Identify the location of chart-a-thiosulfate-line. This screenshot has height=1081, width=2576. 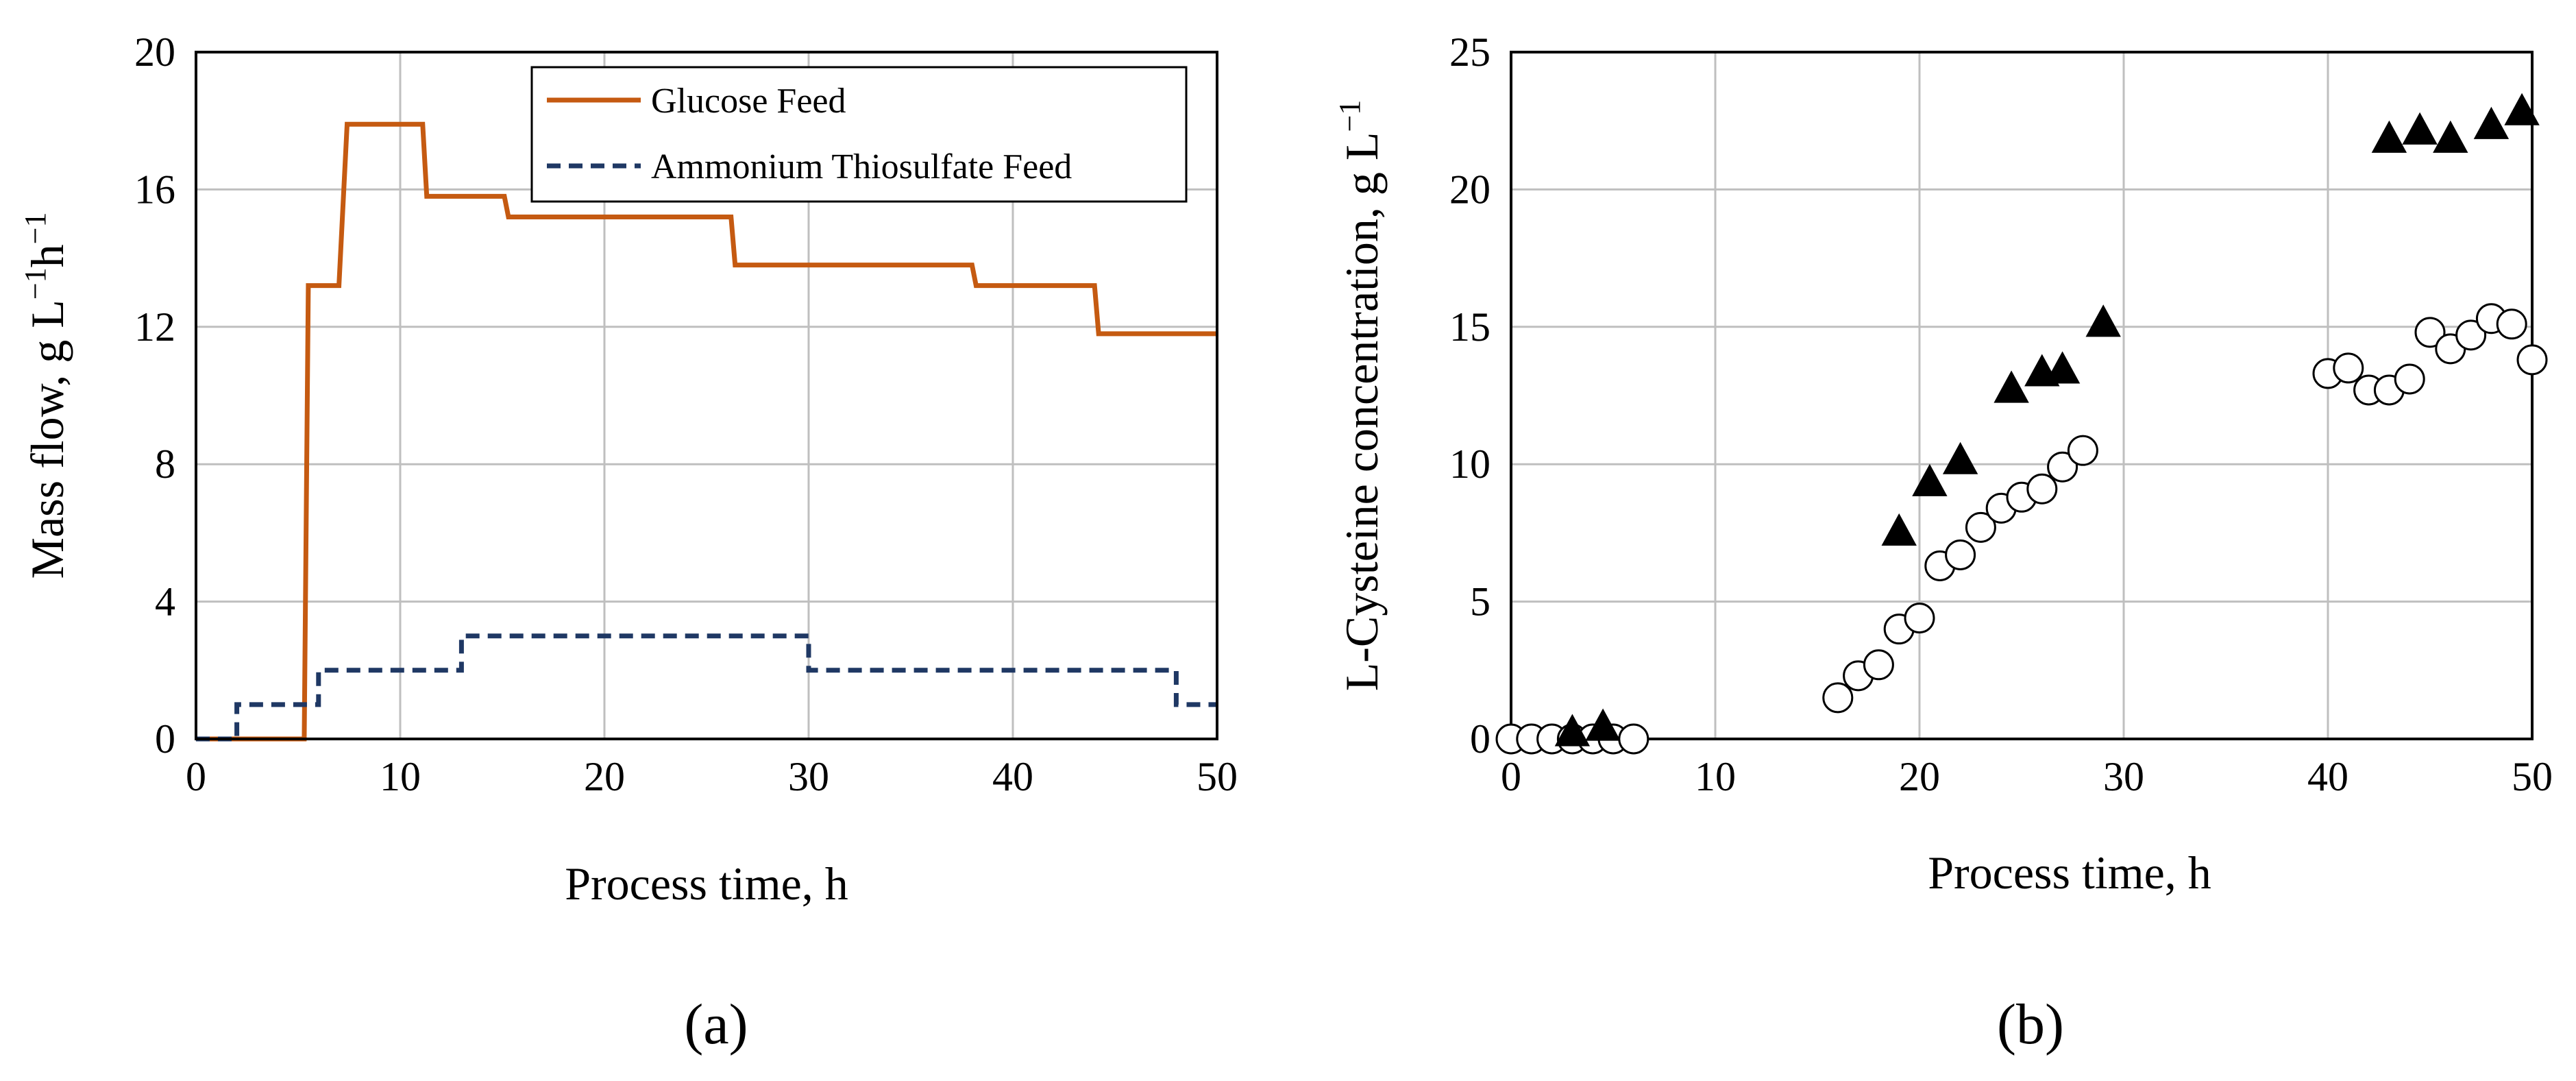
(707, 687).